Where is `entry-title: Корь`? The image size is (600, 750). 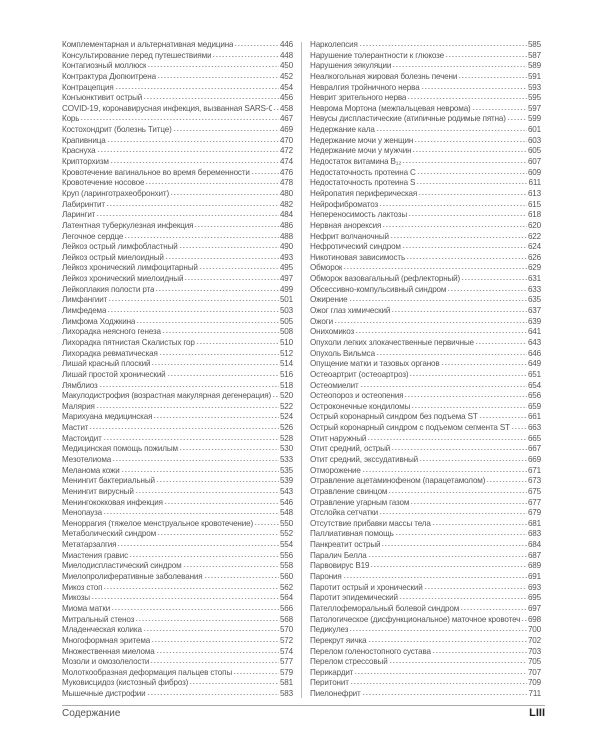
entry-title: Корь is located at coordinates (71, 119).